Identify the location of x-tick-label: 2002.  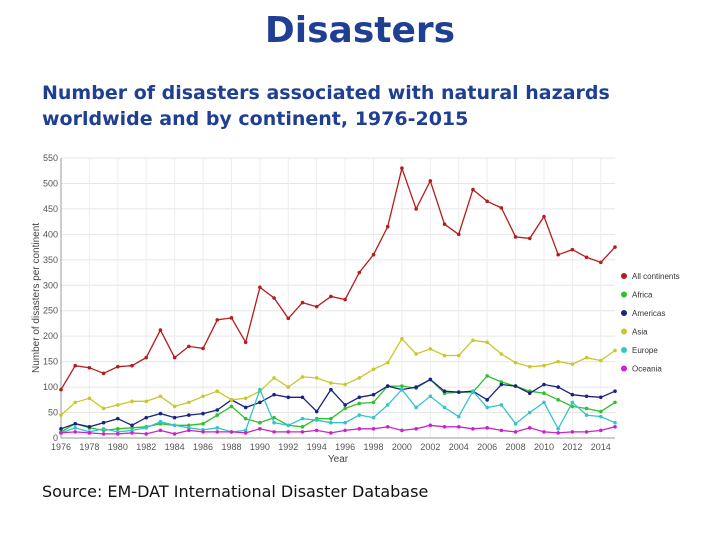
(430, 447).